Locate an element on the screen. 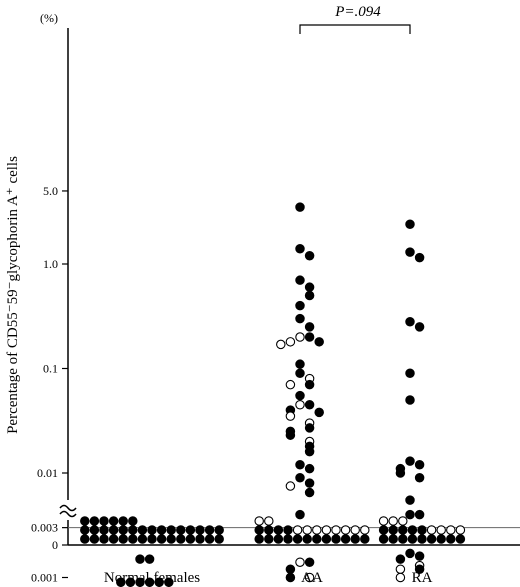 This screenshot has width=520, height=587. y-tick-label: 0 is located at coordinates (55, 545).